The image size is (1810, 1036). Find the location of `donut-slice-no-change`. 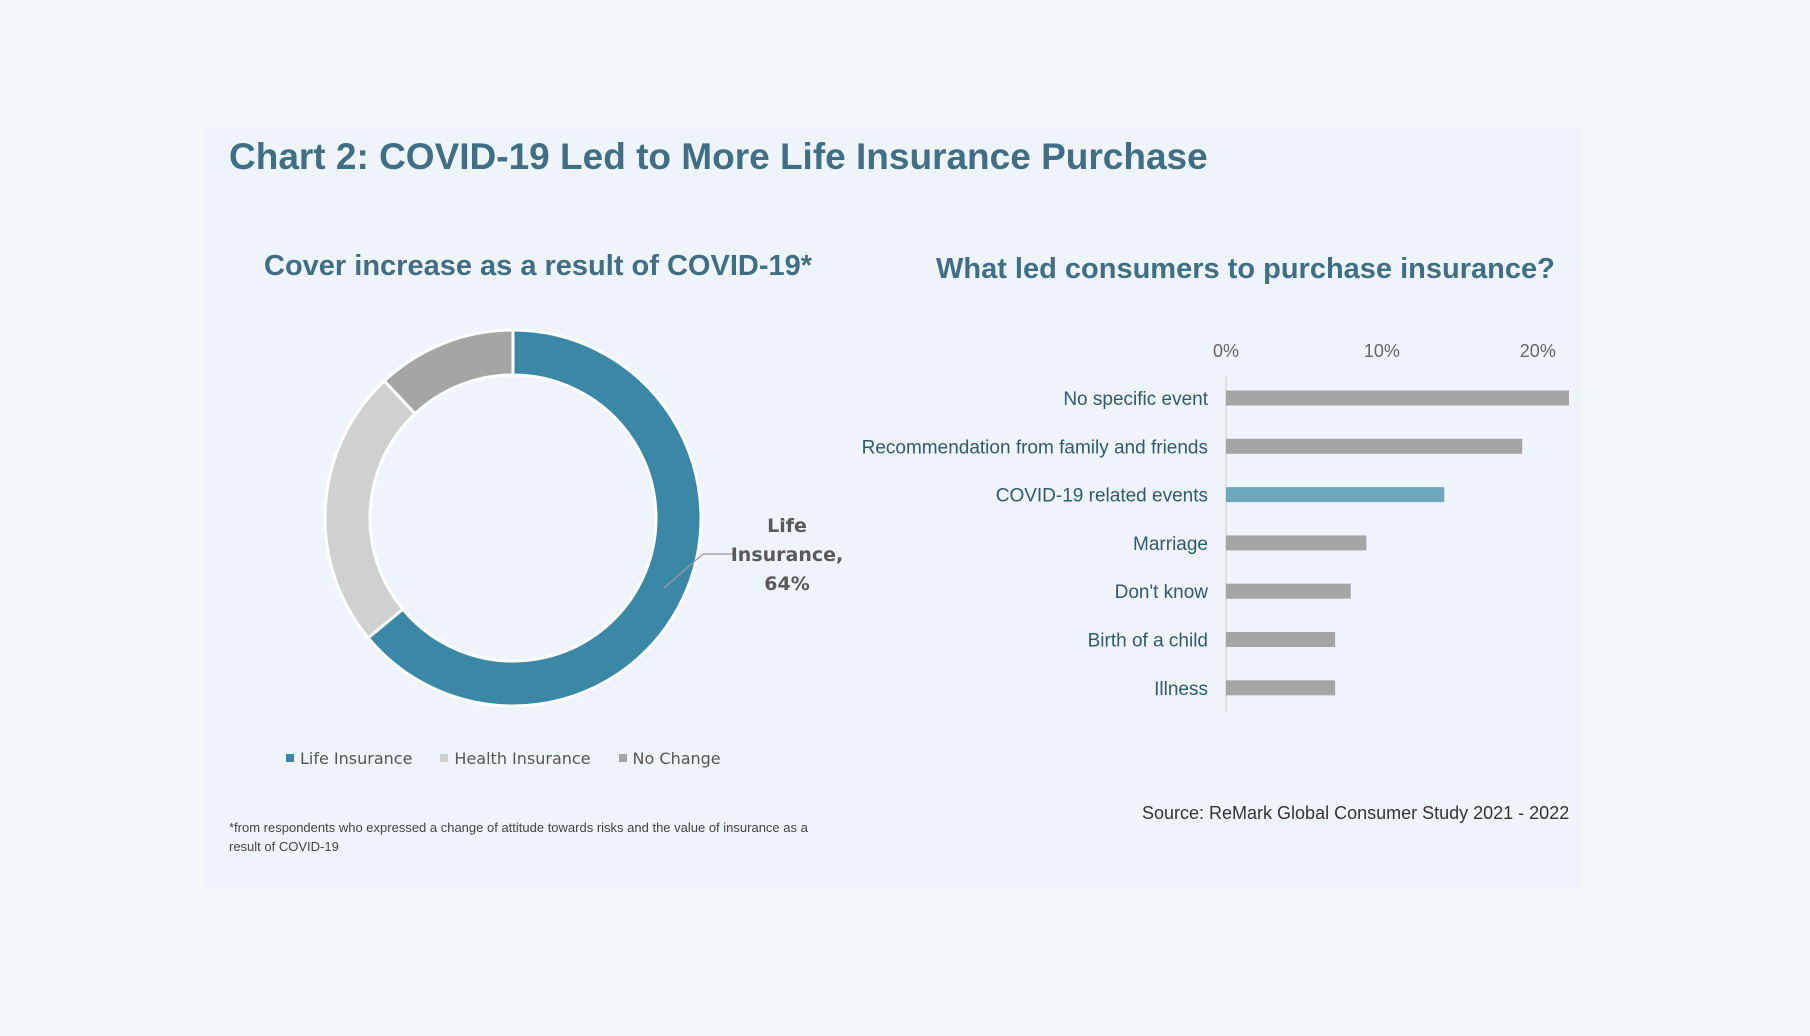

donut-slice-no-change is located at coordinates (448, 372).